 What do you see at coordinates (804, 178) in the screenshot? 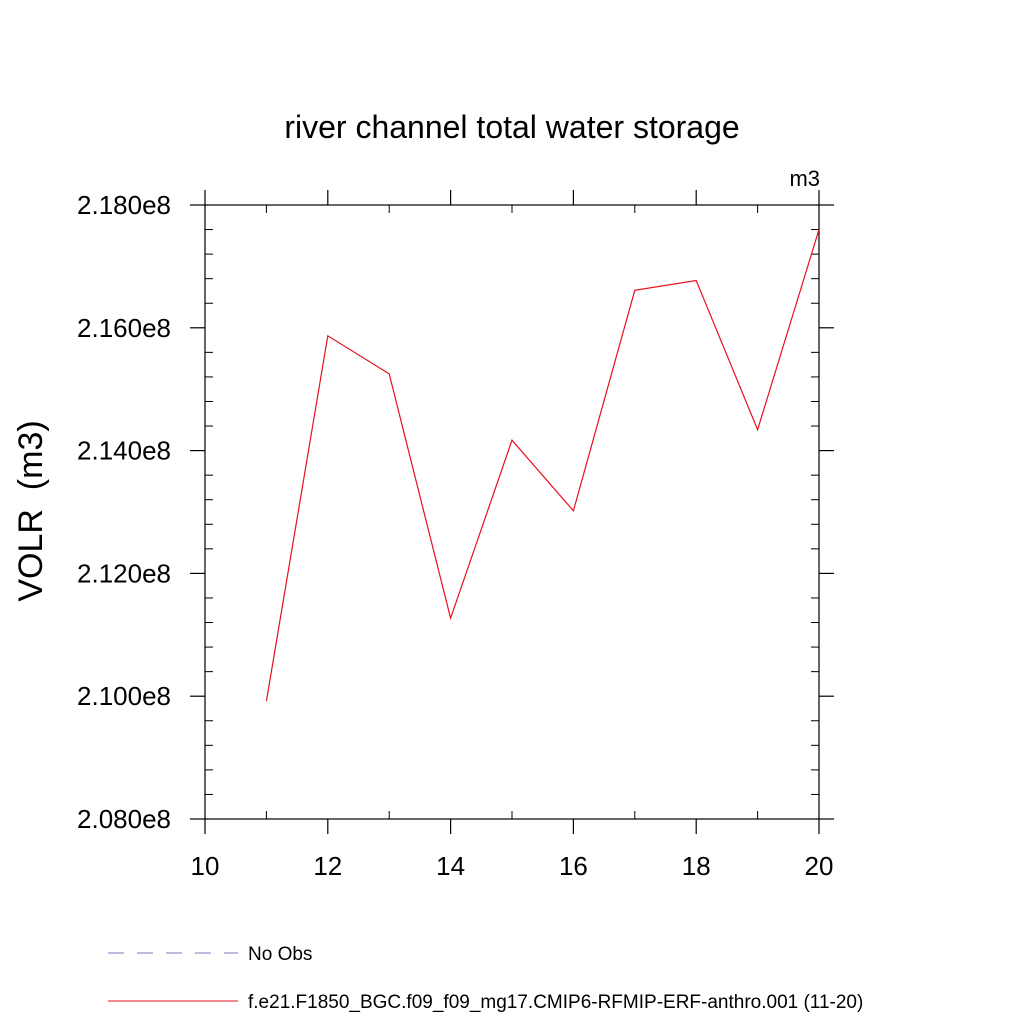
I see `units-label: m3` at bounding box center [804, 178].